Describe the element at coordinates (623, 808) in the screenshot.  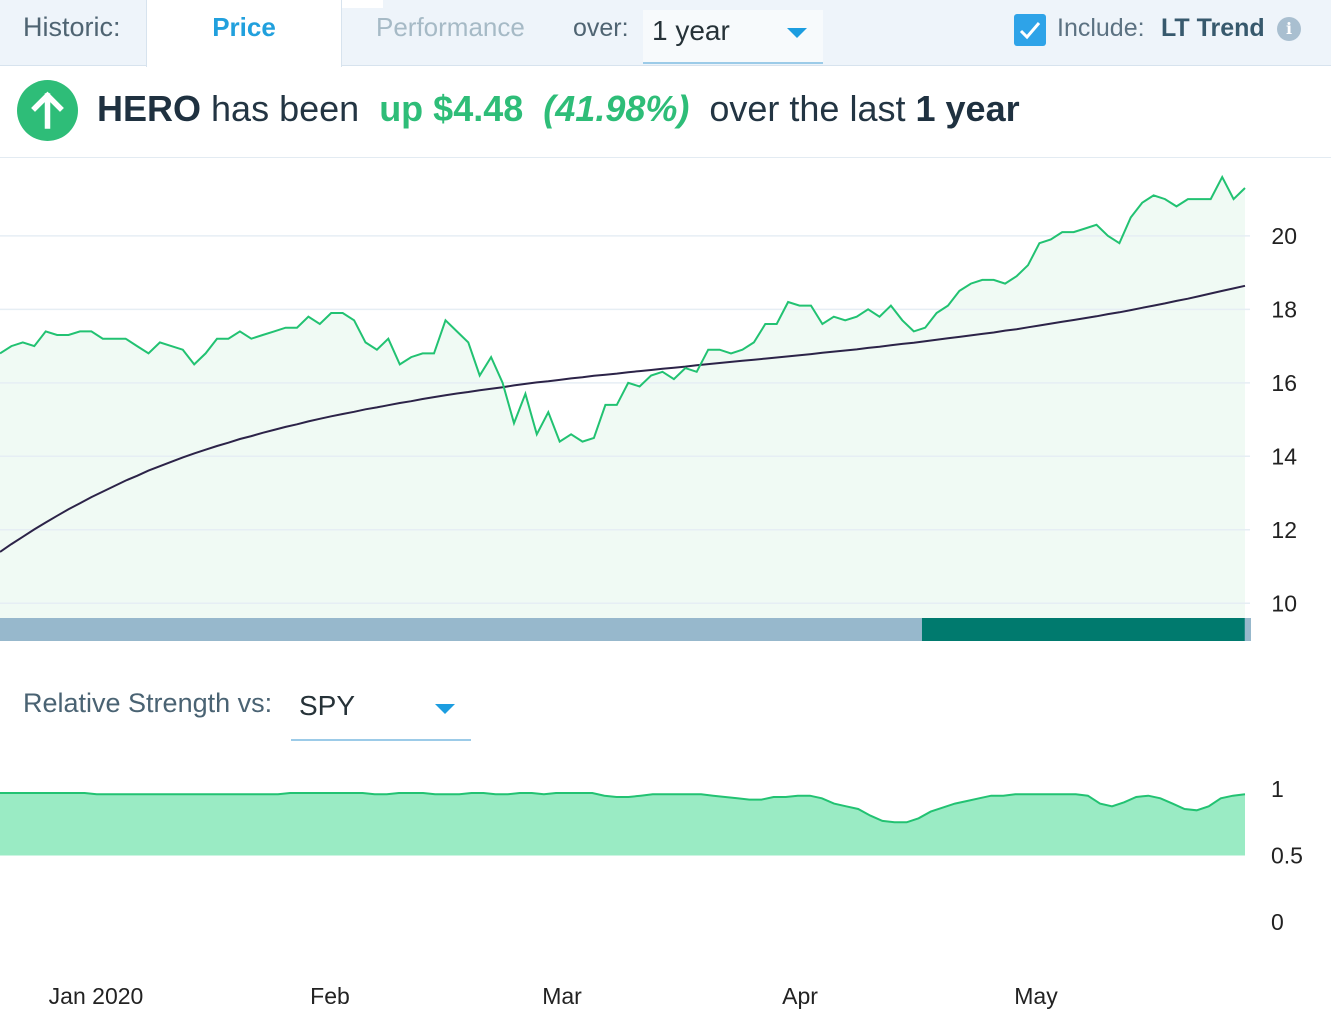
I see `relative-strength-line` at that location.